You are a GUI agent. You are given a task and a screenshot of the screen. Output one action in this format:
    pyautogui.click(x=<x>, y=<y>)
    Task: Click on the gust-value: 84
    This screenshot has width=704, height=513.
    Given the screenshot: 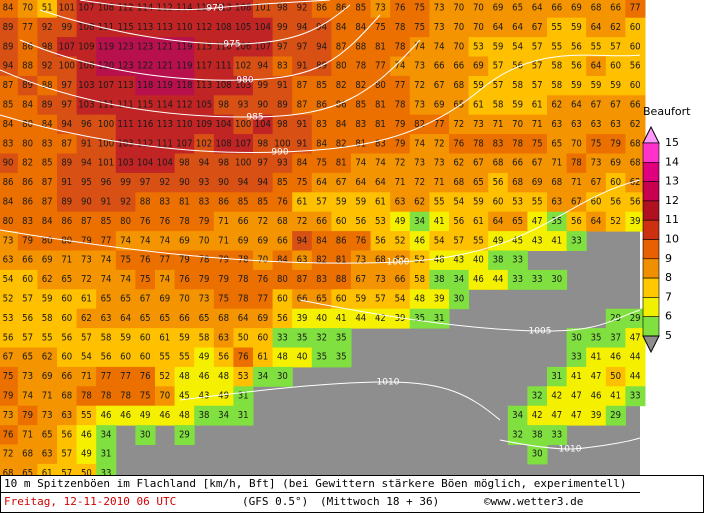 What is the action you would take?
    pyautogui.click(x=341, y=124)
    